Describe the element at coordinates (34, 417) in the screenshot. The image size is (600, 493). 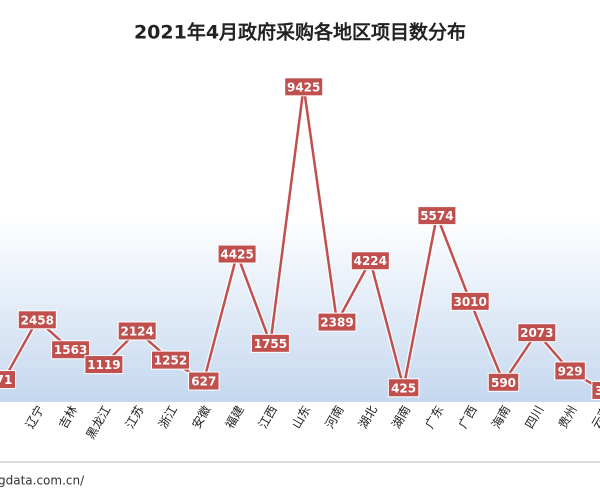
I see `x-tick-label: 辽宁` at that location.